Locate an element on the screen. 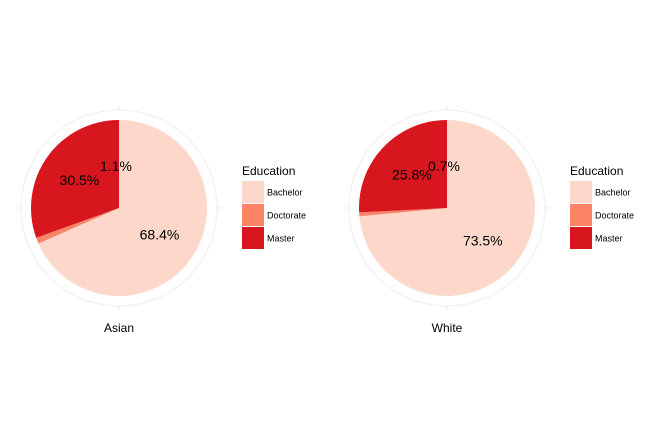  slice-label-bachelor: 68.4% is located at coordinates (160, 234).